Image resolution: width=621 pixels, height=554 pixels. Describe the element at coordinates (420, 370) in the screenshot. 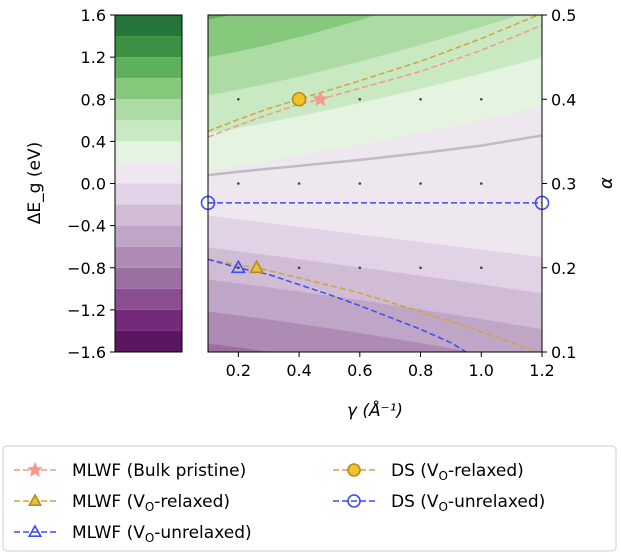

I see `x-tick-label: 0.8` at that location.